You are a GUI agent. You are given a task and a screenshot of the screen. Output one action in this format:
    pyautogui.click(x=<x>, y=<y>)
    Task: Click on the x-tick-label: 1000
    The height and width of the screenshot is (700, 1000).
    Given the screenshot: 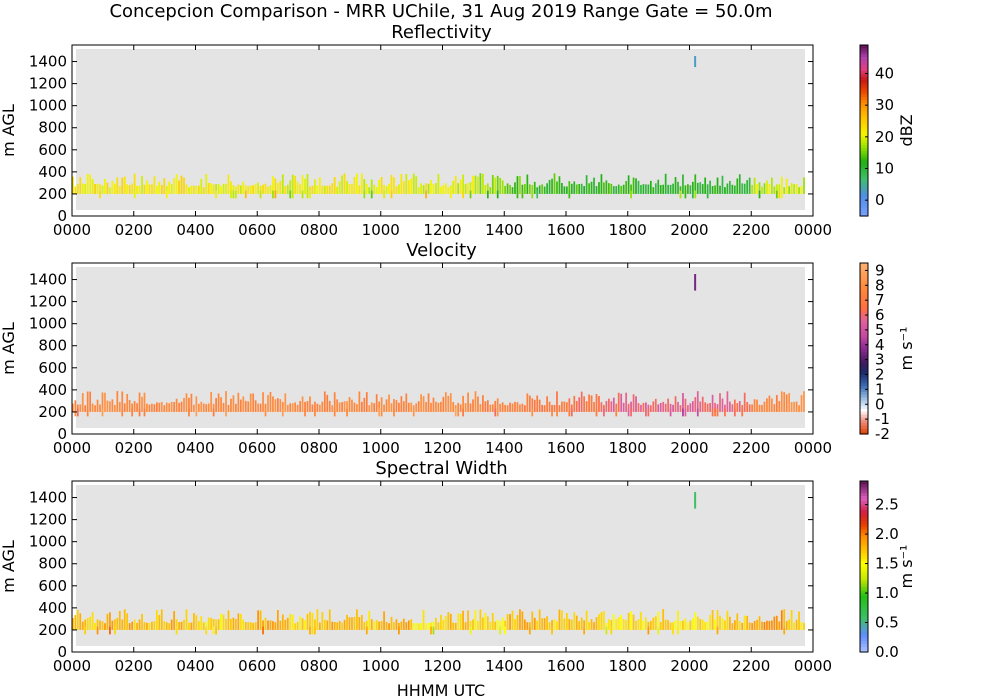 What is the action you would take?
    pyautogui.click(x=381, y=448)
    